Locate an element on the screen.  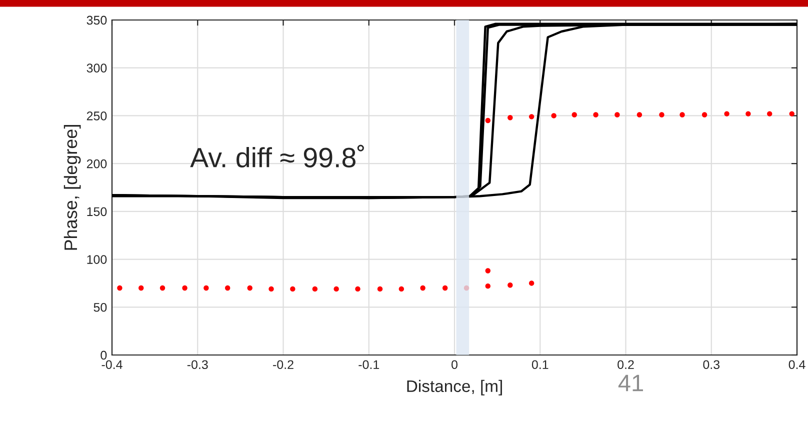
x-tick-label: -0.2 is located at coordinates (283, 365).